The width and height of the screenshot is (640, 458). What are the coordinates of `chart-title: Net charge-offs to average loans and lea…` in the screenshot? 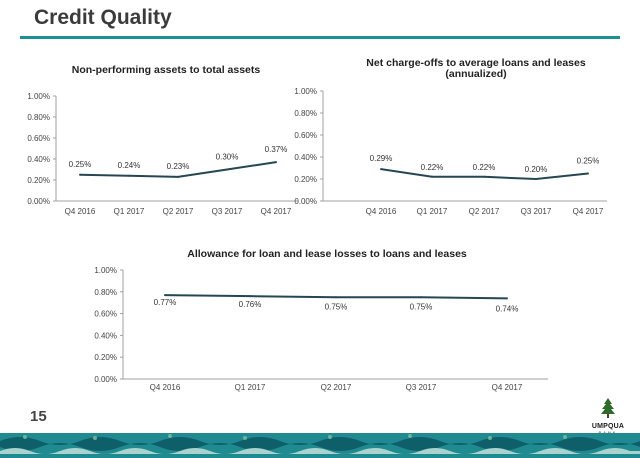 It's located at (476, 63).